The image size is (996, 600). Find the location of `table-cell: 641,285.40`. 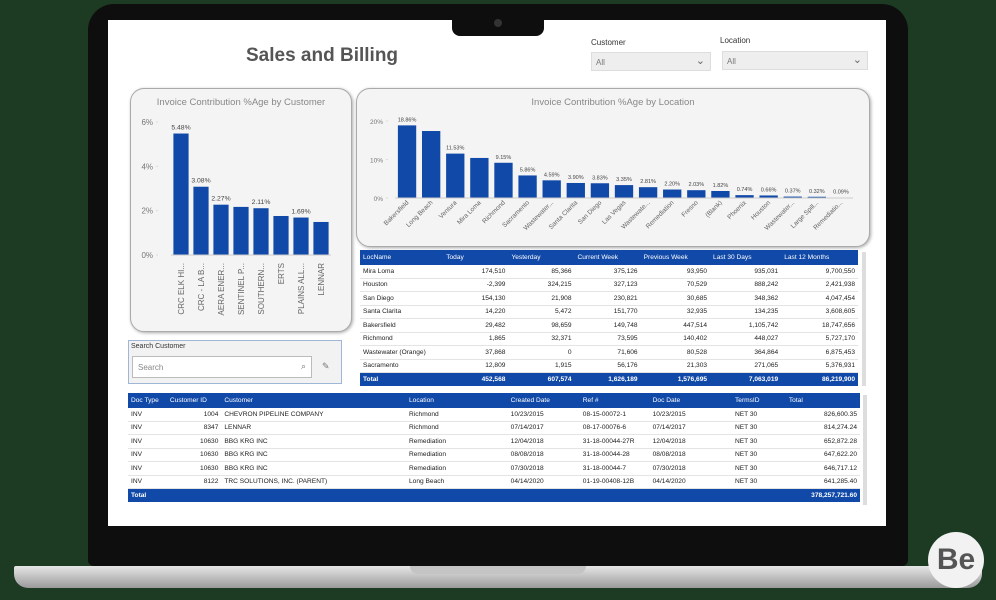

table-cell: 641,285.40 is located at coordinates (822, 482).